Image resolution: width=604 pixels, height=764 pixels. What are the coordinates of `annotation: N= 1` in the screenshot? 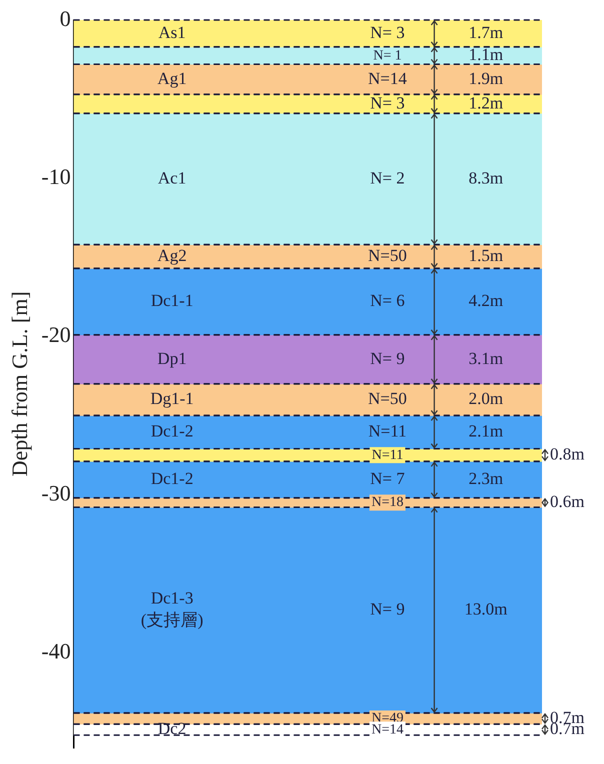 It's located at (387, 56).